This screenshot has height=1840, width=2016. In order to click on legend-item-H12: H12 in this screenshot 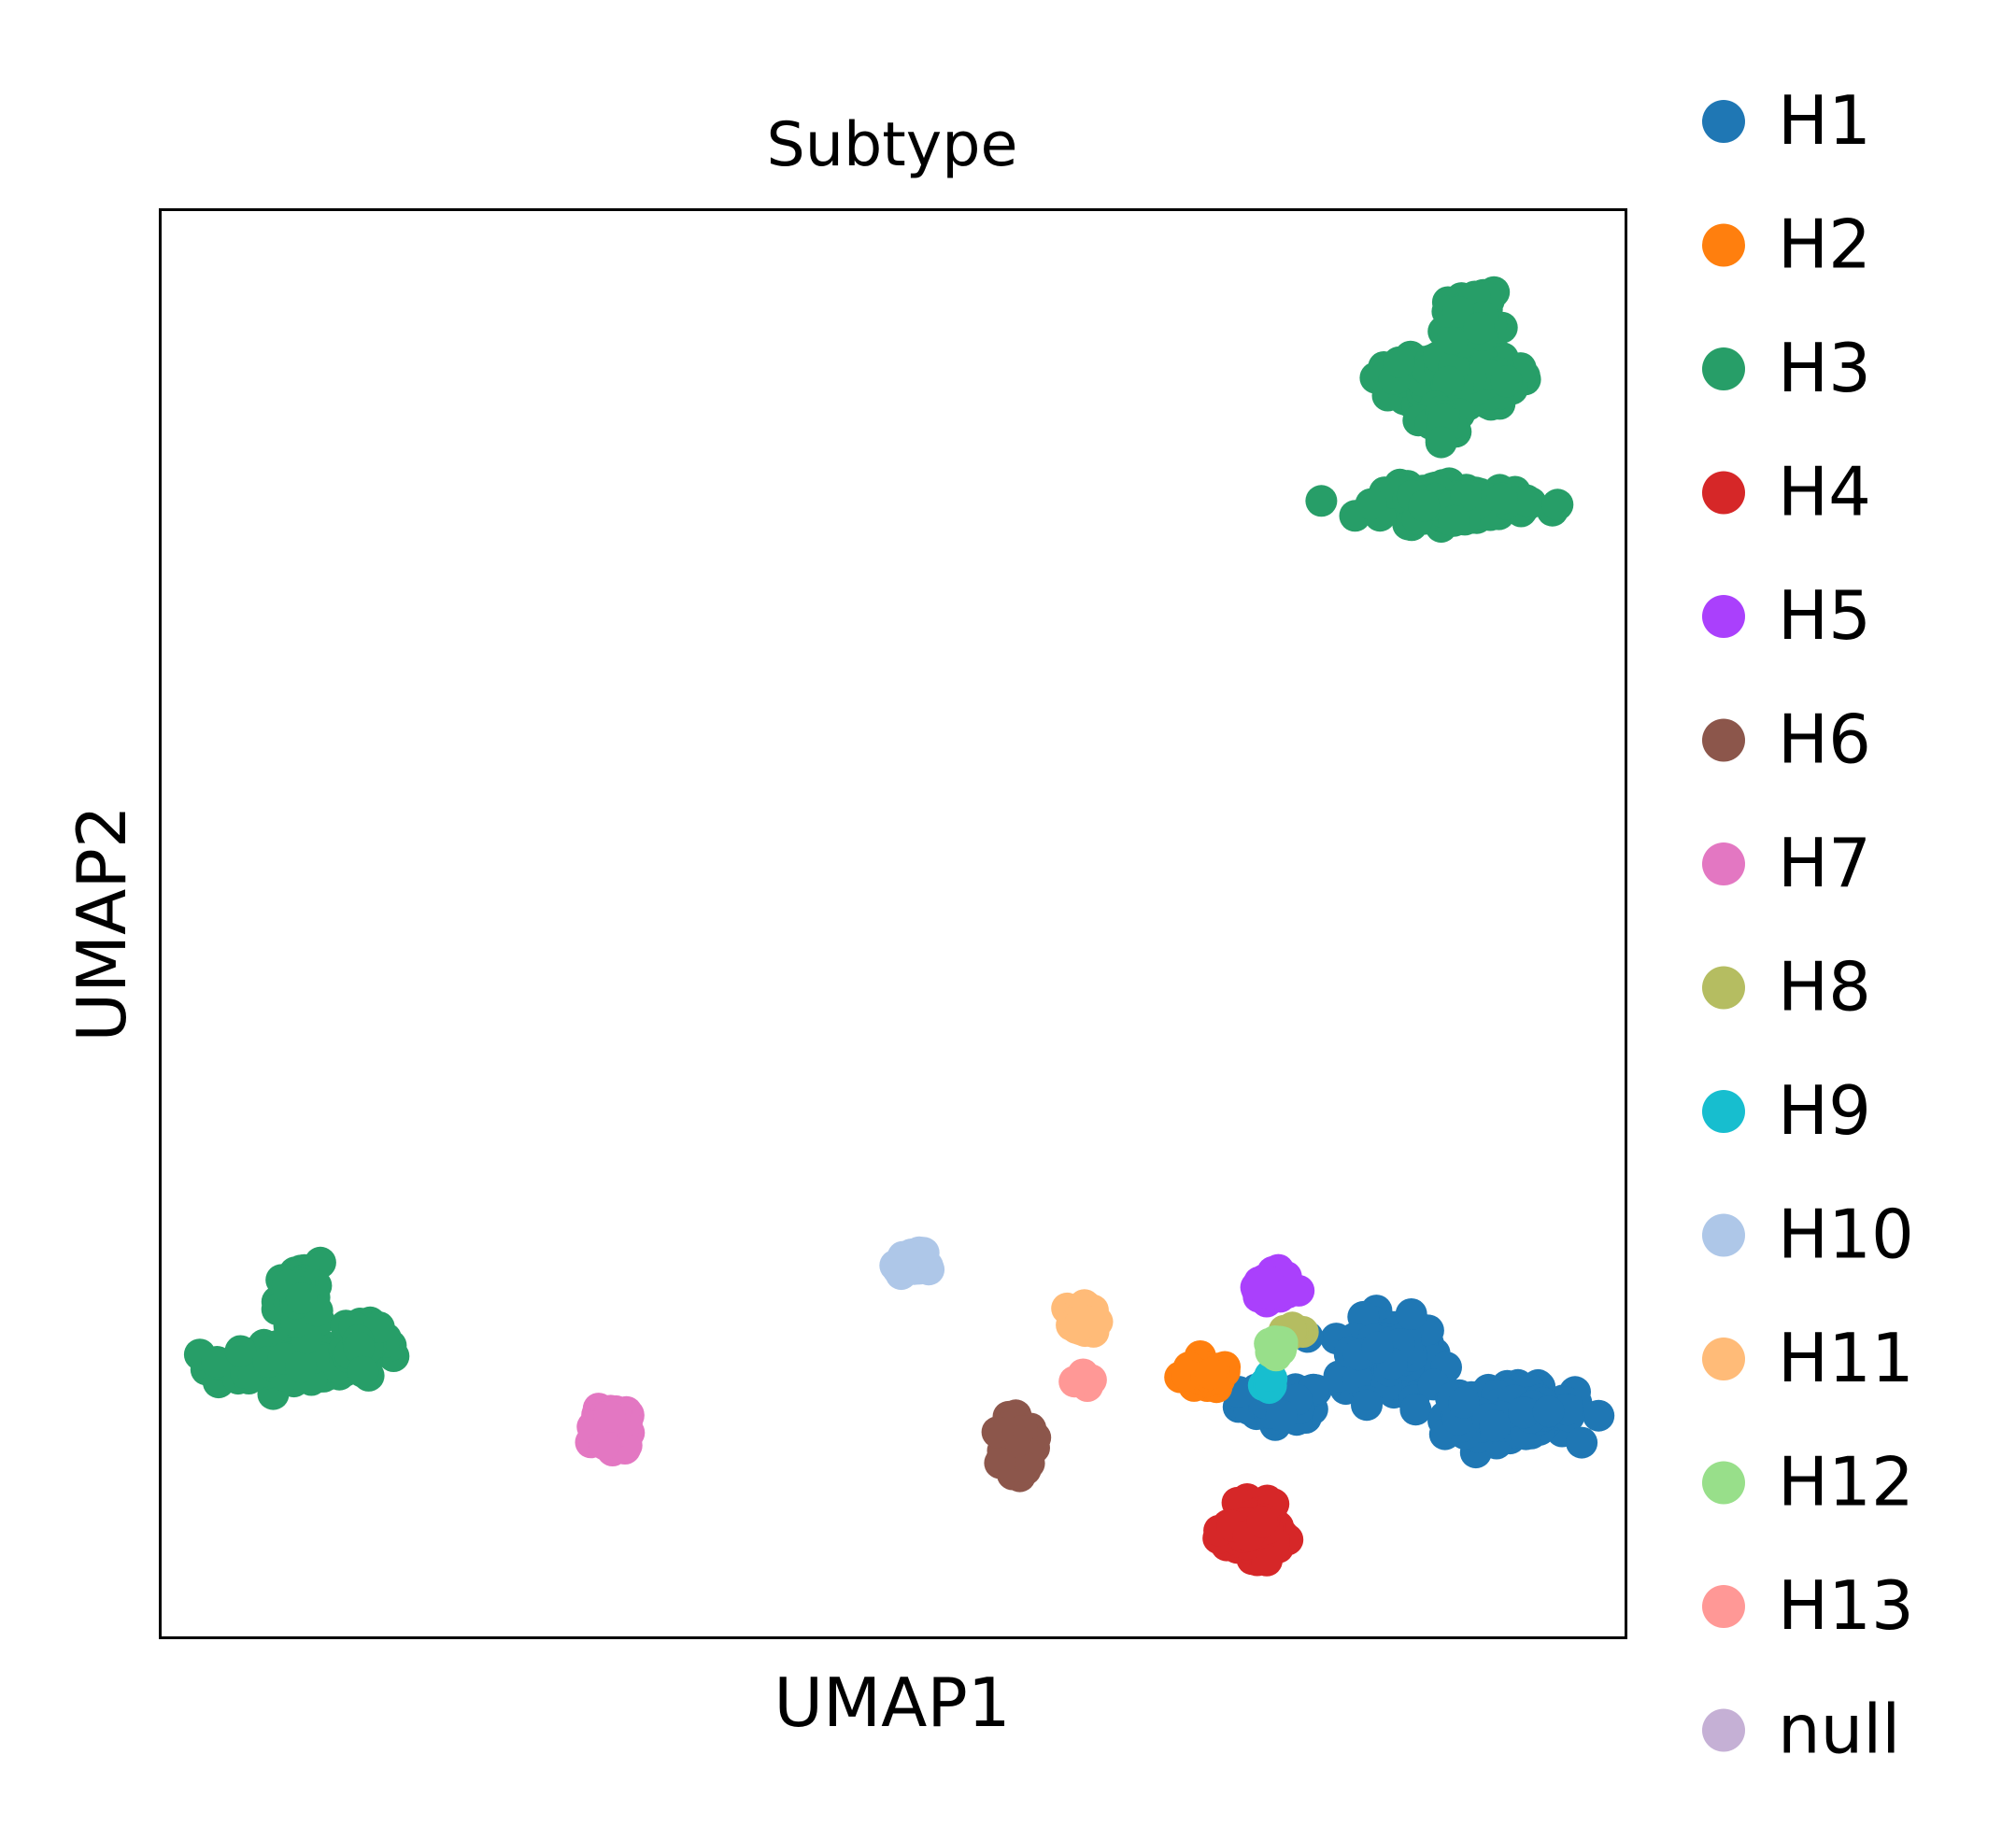, I will do `click(1808, 1482)`.